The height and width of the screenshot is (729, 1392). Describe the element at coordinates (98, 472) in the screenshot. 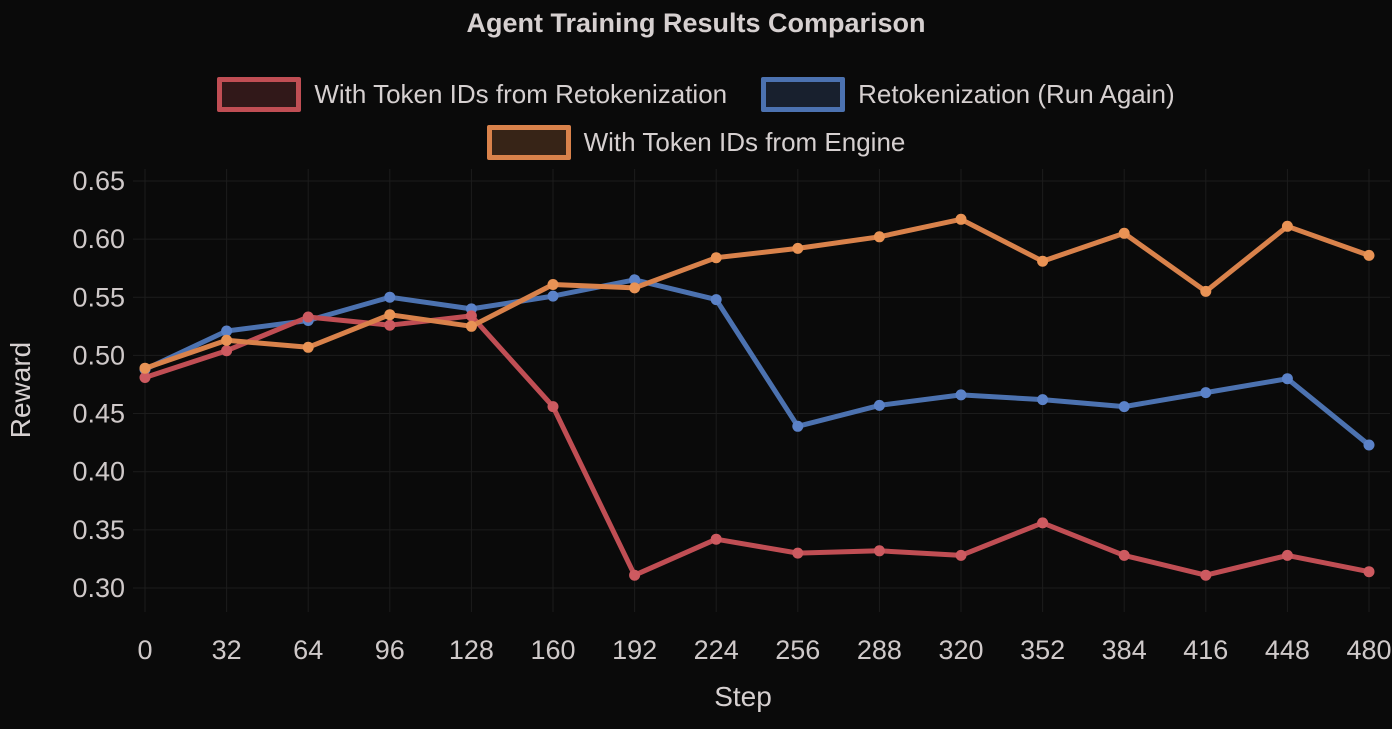

I see `y-tick-label: 0.40` at that location.